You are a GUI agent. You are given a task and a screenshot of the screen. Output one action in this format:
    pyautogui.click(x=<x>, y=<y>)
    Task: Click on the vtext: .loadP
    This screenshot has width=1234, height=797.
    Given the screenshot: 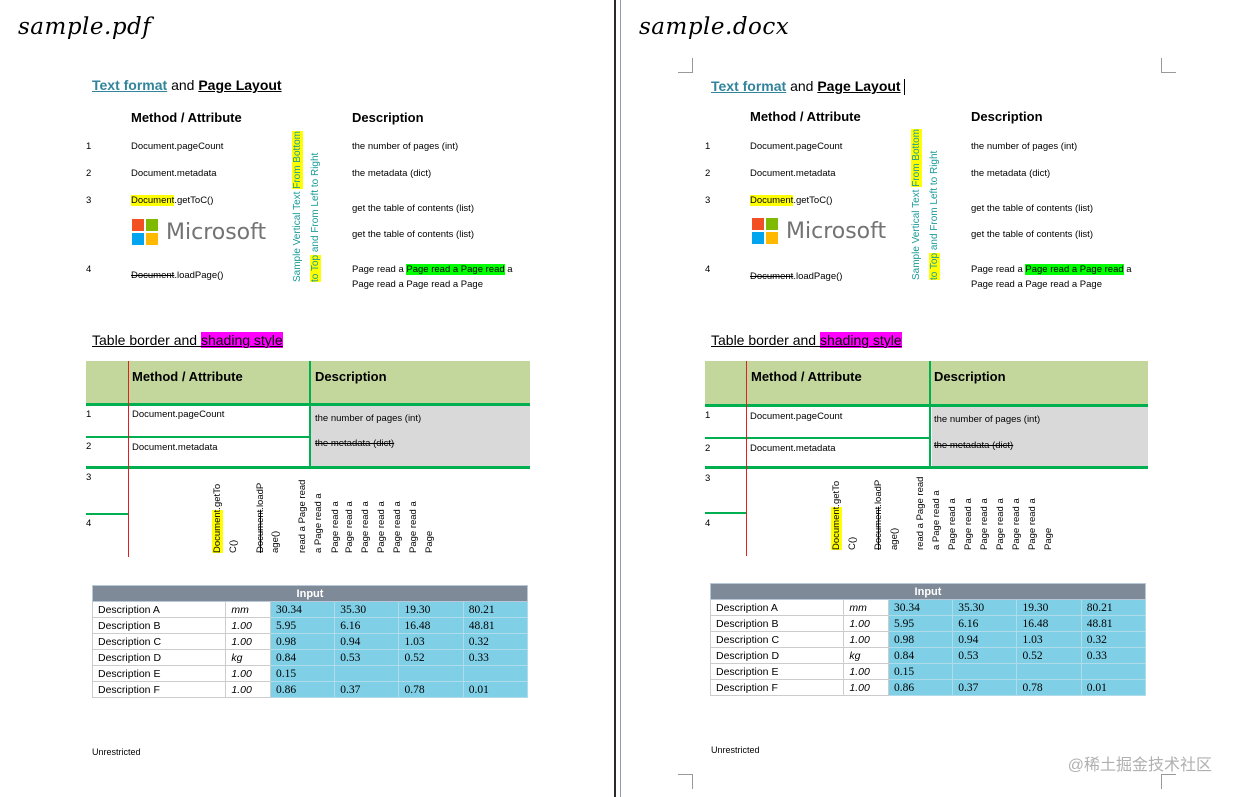 What is the action you would take?
    pyautogui.click(x=878, y=493)
    